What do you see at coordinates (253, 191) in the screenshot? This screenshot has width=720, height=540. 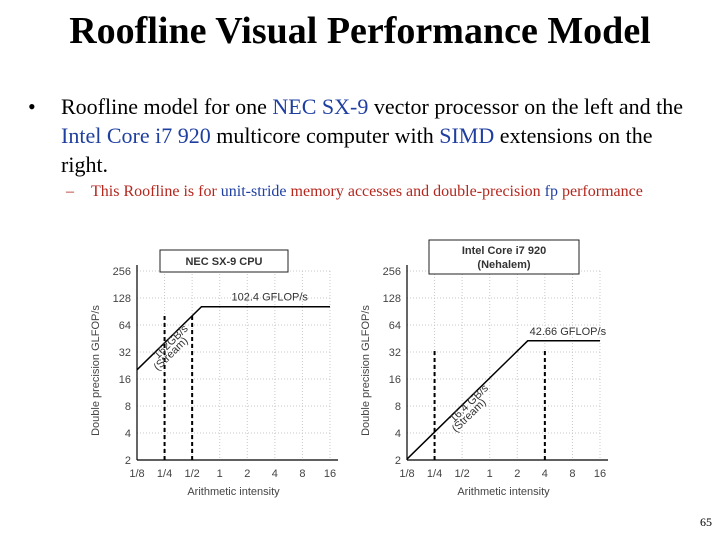 I see `sub-highlight-unit-stride: unit-stride` at bounding box center [253, 191].